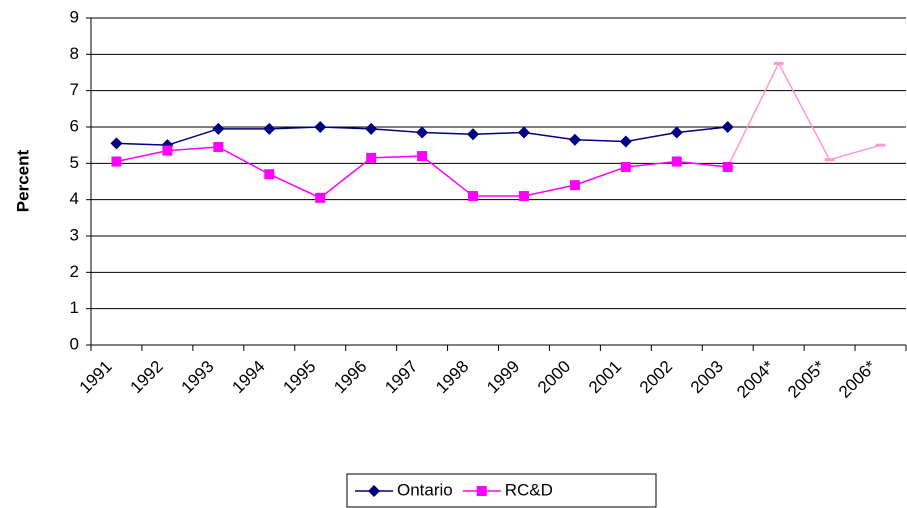 This screenshot has width=907, height=508. Describe the element at coordinates (74, 343) in the screenshot. I see `y-tick-label: 0` at that location.